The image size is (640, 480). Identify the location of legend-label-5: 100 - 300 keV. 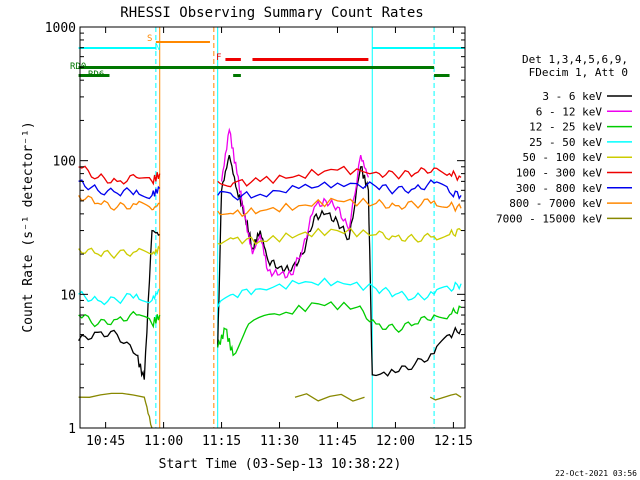
(559, 173).